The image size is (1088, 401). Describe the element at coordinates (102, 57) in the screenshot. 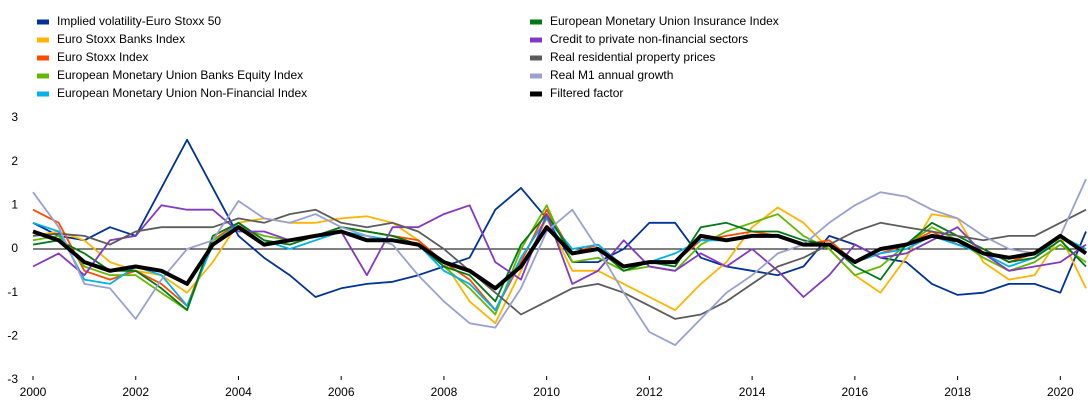

I see `legend-label: Euro Stoxx Index` at that location.